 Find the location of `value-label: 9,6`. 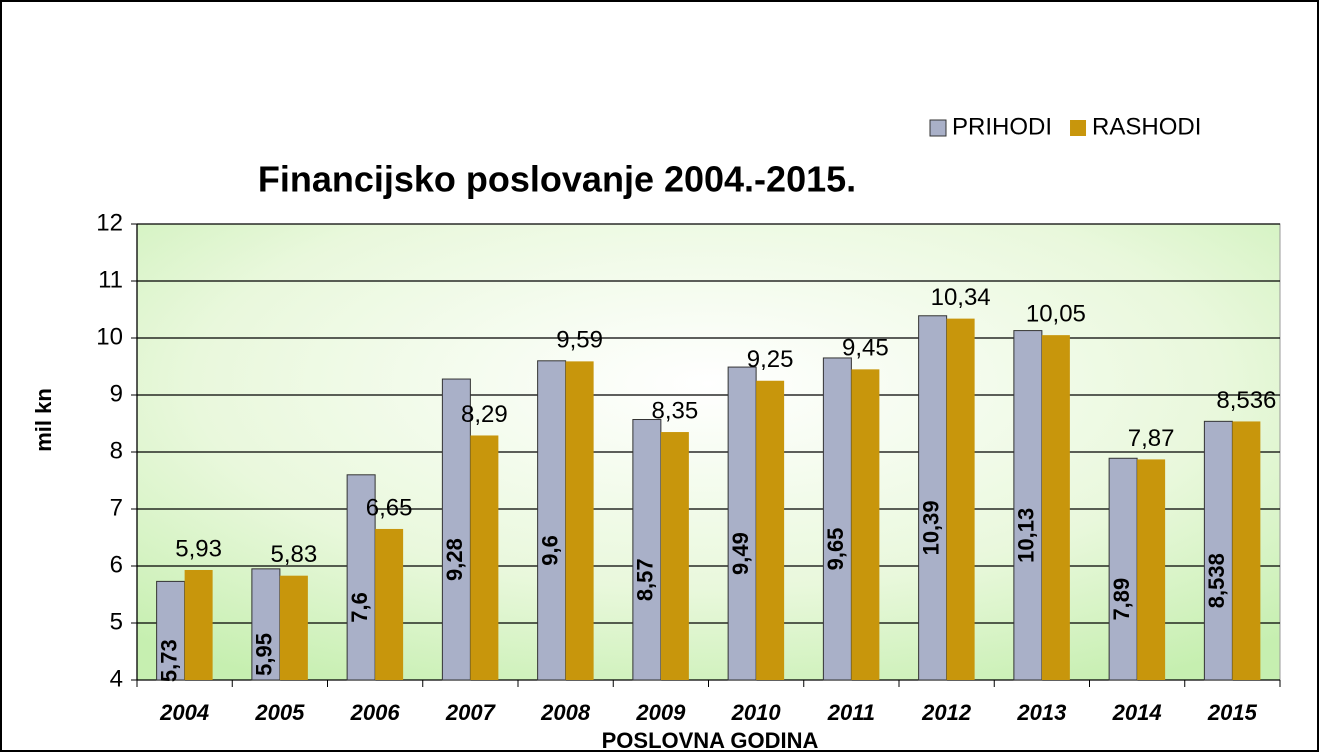

value-label: 9,6 is located at coordinates (549, 550).